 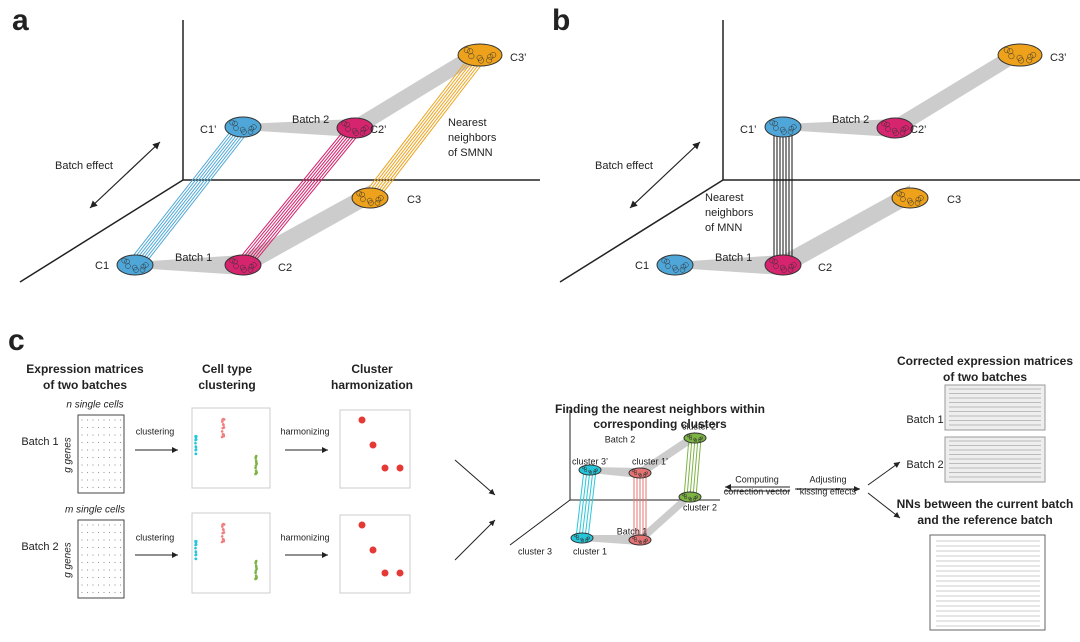 What do you see at coordinates (828, 491) in the screenshot?
I see `label: “kissing effects”` at bounding box center [828, 491].